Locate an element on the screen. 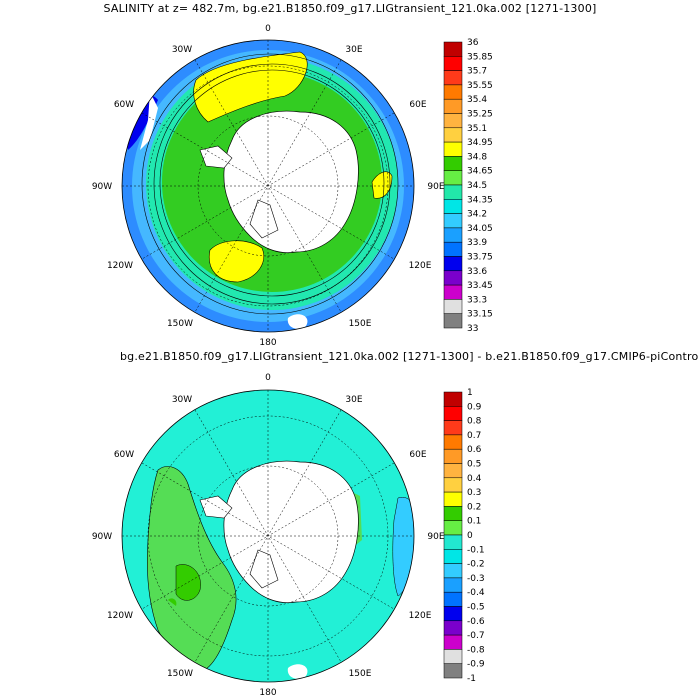 The width and height of the screenshot is (700, 700). top-lon-label-180: 180 is located at coordinates (267, 343).